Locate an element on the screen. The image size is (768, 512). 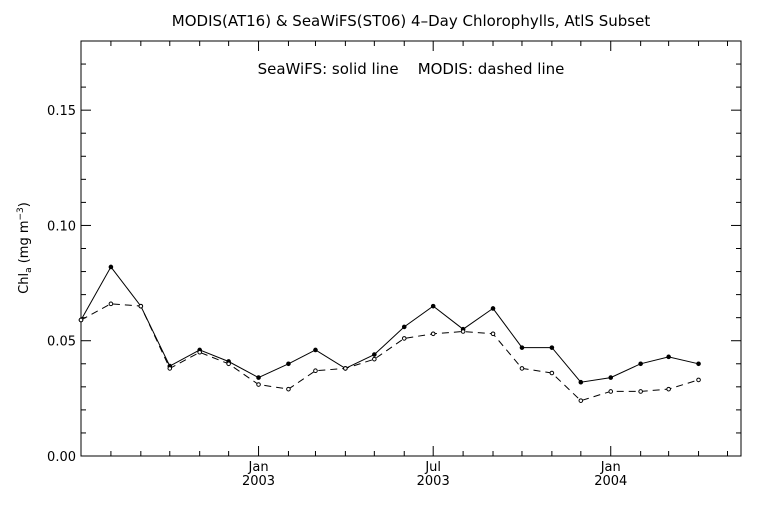
y-axis-label: Chla (mg m−3) is located at coordinates (25, 248).